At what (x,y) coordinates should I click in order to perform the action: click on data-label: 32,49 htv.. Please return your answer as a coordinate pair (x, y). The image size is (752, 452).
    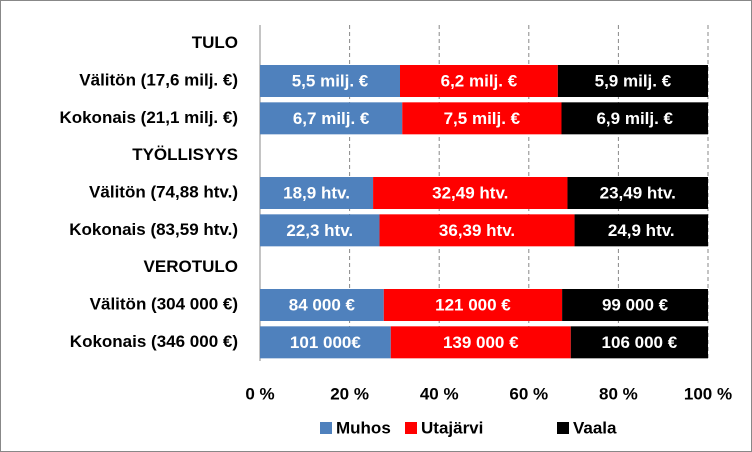
    Looking at the image, I should click on (470, 192).